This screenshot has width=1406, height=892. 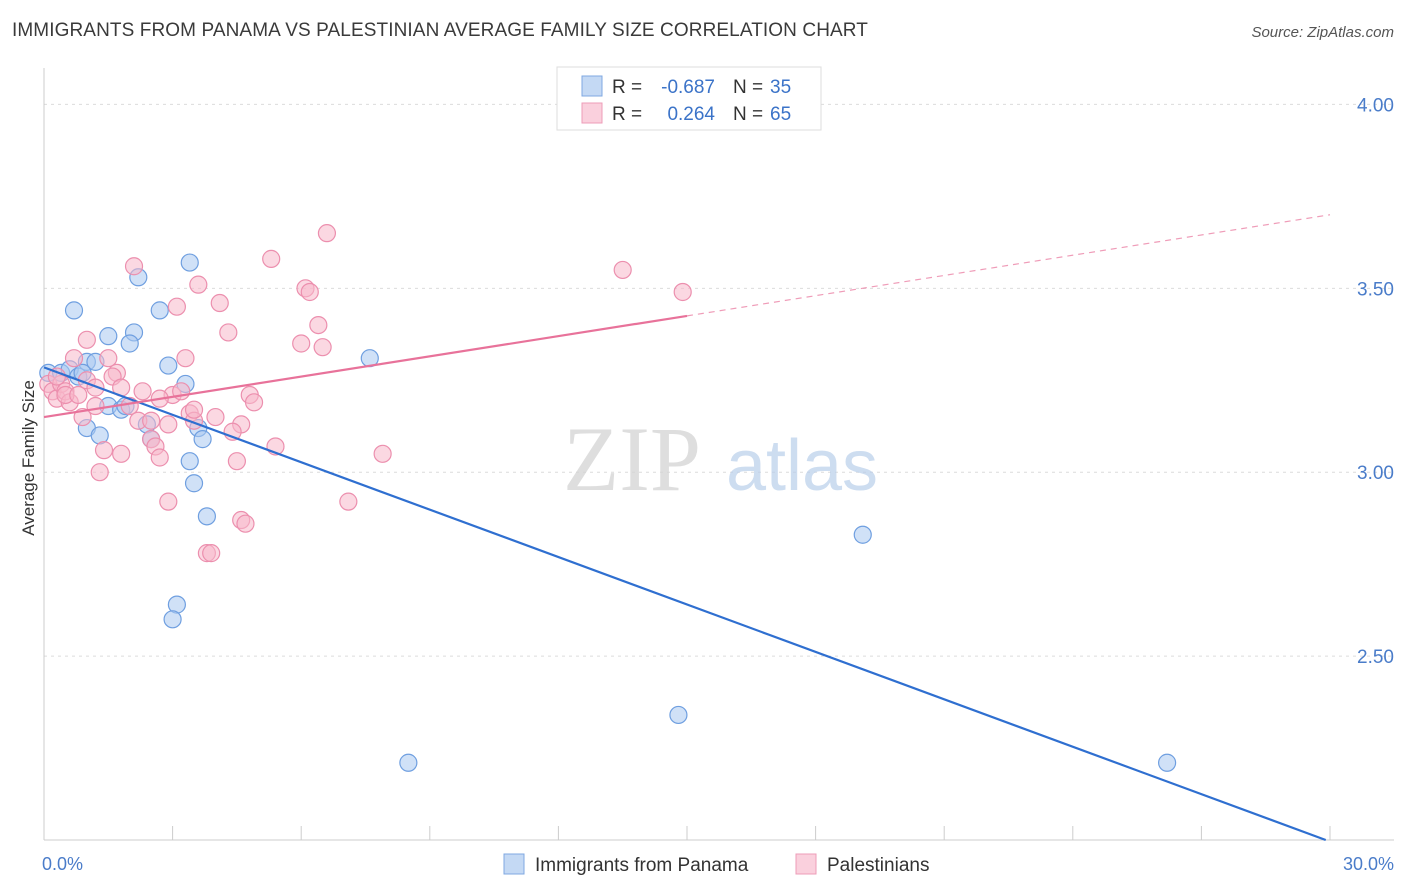 What do you see at coordinates (592, 113) in the screenshot?
I see `stats-legend-swatch-pink` at bounding box center [592, 113].